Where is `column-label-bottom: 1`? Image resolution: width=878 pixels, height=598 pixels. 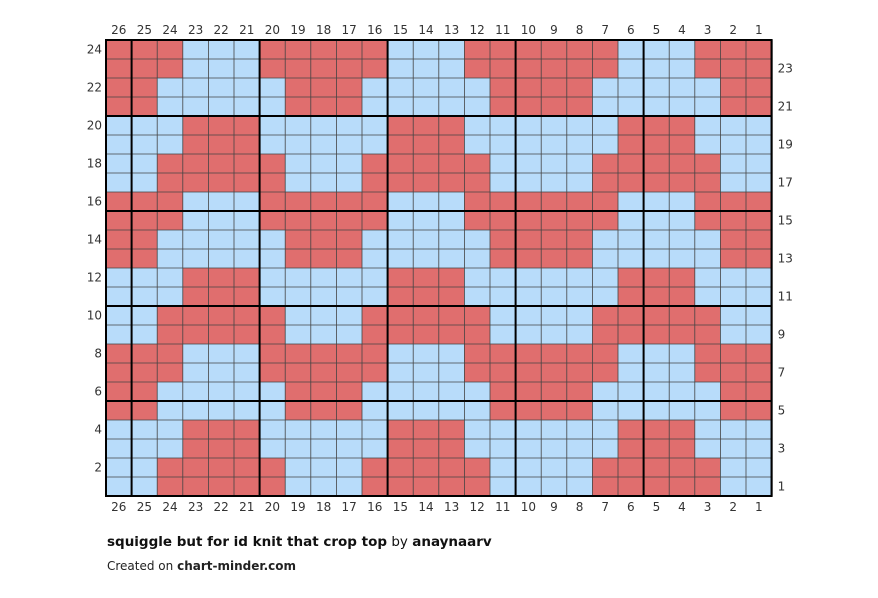 column-label-bottom: 1 is located at coordinates (759, 507).